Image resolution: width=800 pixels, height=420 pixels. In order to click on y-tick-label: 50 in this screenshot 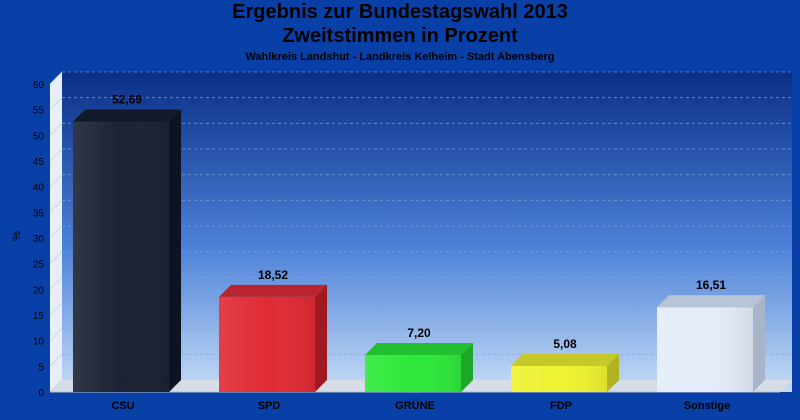, I will do `click(39, 136)`.